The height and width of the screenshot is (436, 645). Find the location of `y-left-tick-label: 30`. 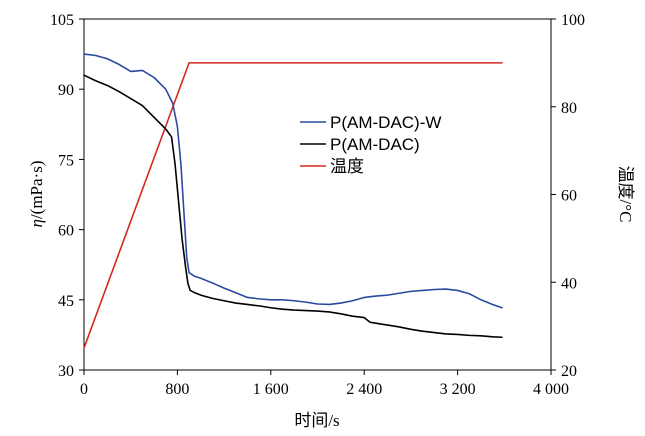

y-left-tick-label: 30 is located at coordinates (66, 371).